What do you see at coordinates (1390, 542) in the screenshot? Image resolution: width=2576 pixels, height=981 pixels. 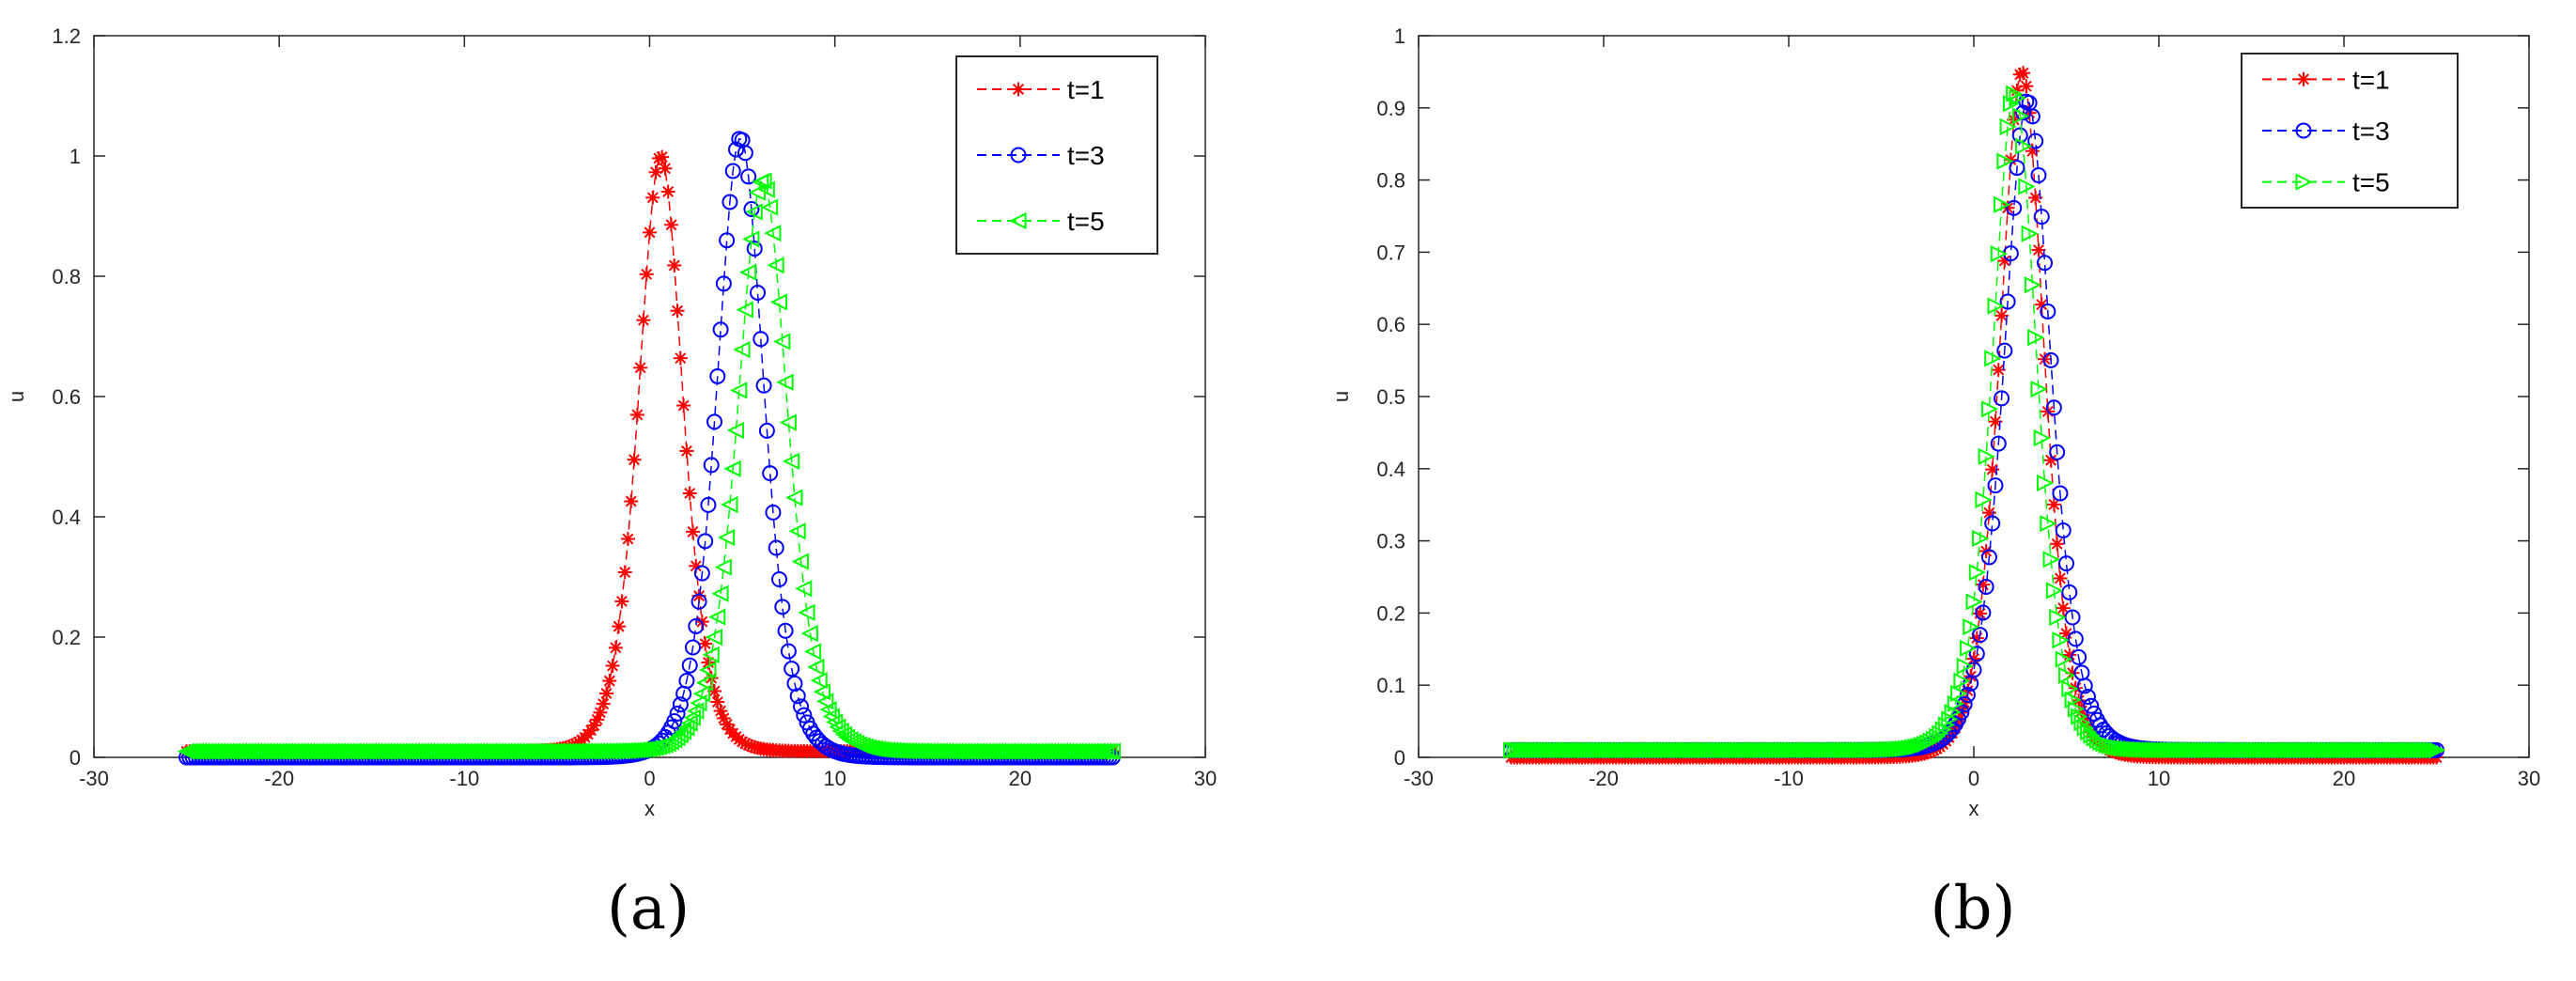 I see `y-tick-label: 0.3` at bounding box center [1390, 542].